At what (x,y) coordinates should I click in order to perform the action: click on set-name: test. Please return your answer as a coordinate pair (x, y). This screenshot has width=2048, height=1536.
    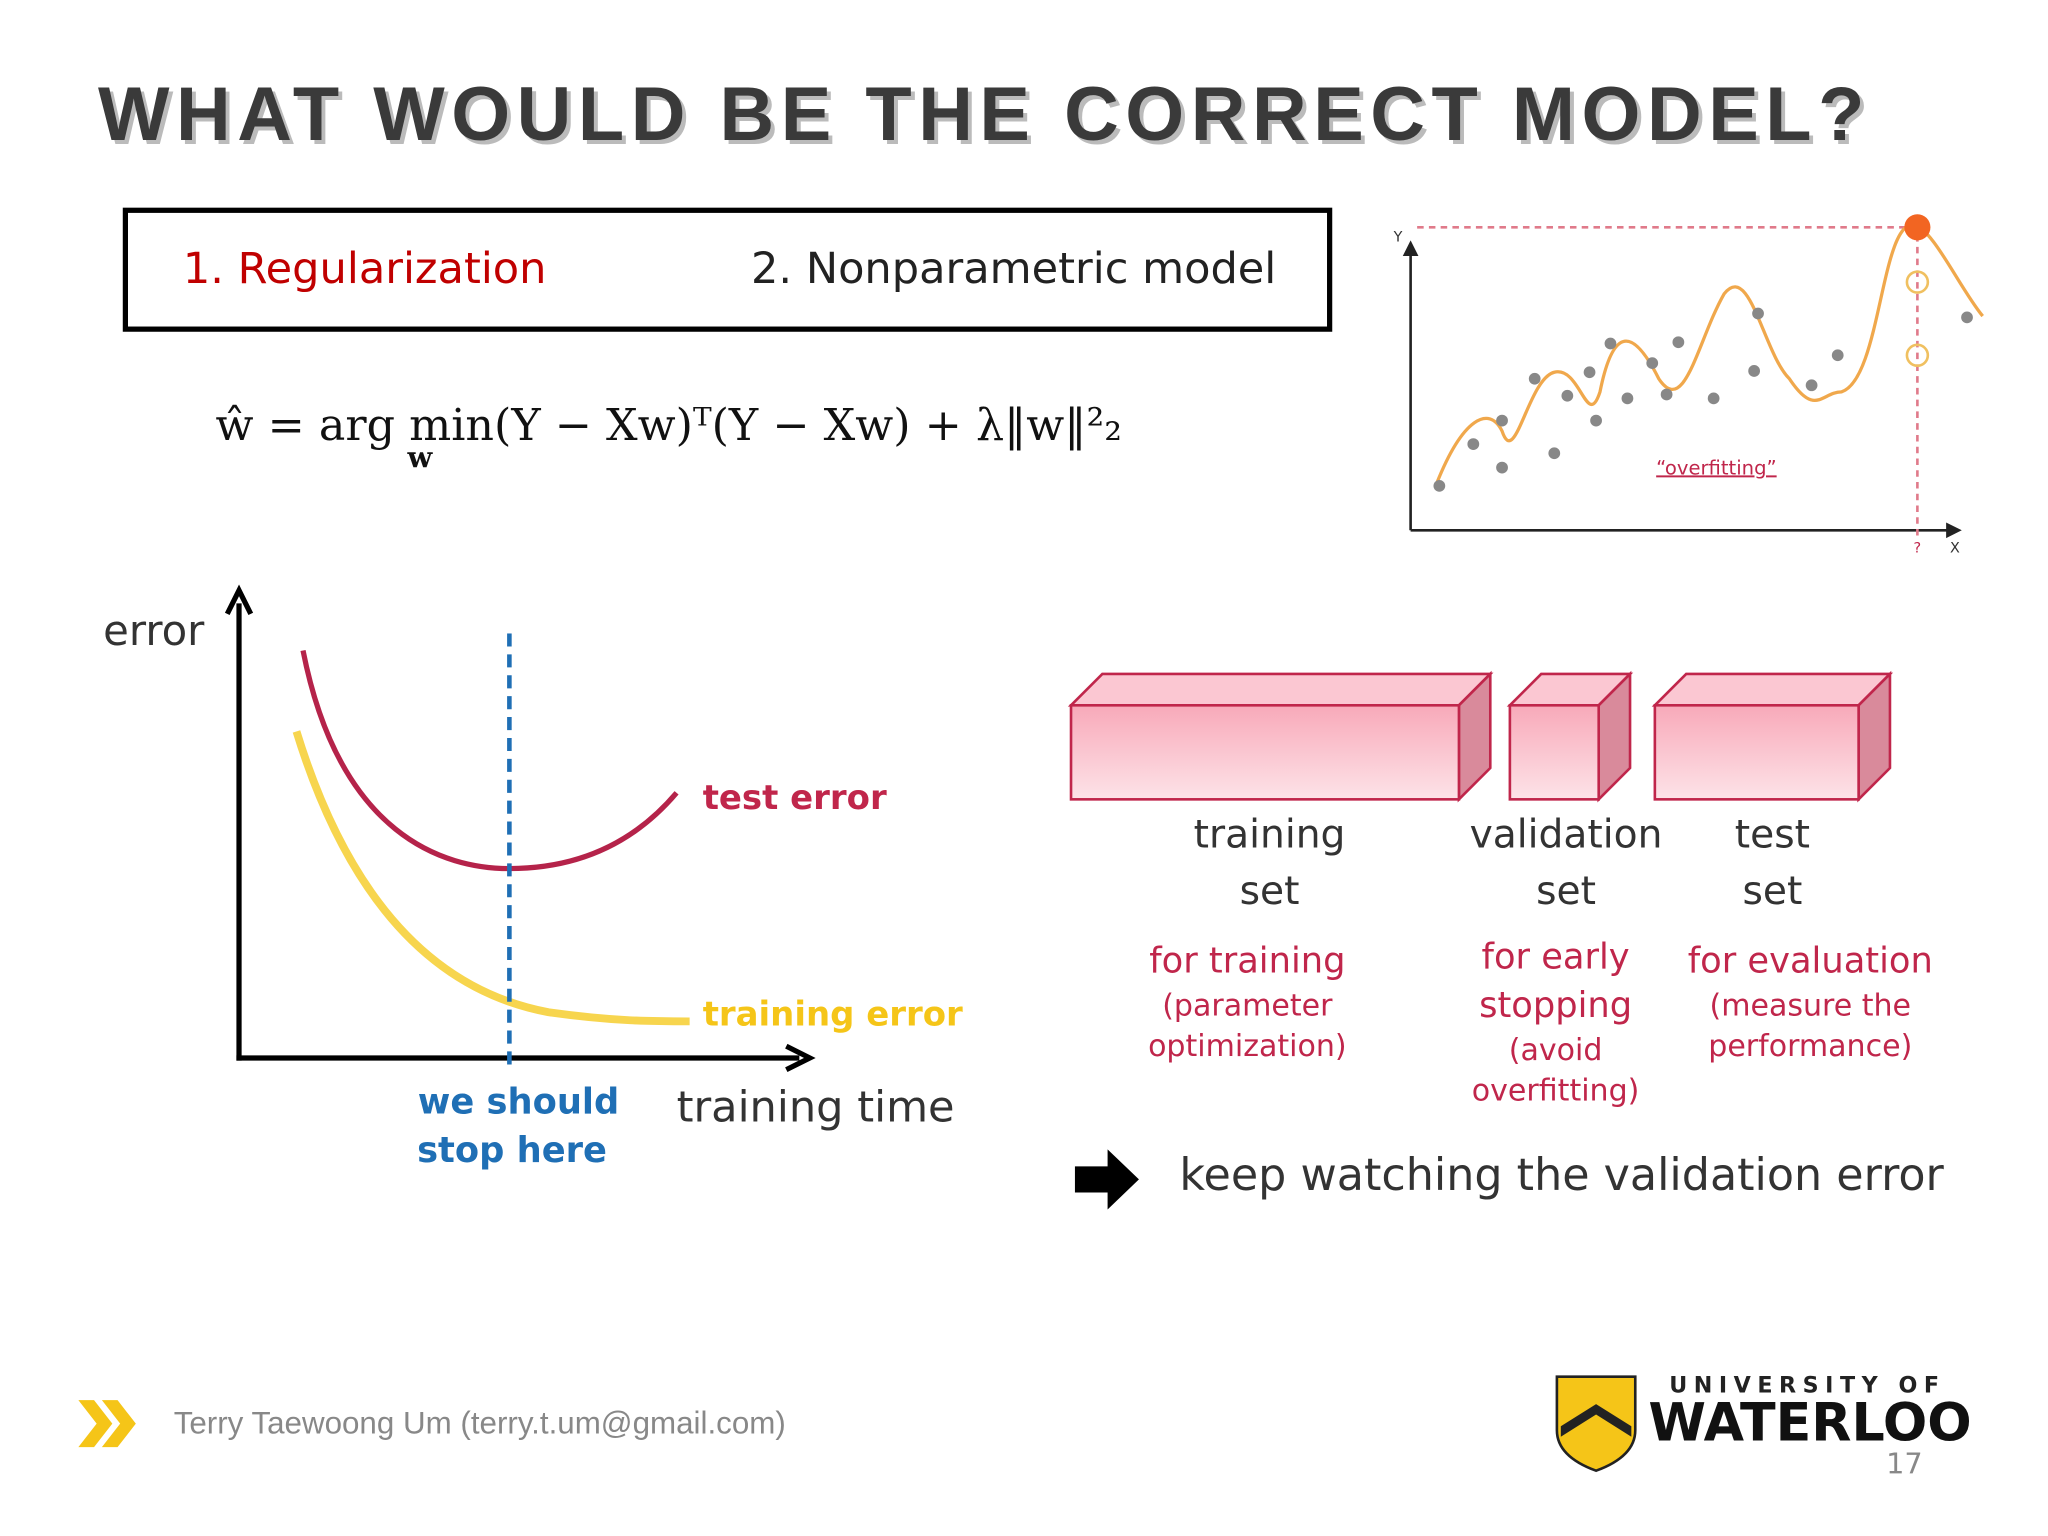
    Looking at the image, I should click on (1772, 835).